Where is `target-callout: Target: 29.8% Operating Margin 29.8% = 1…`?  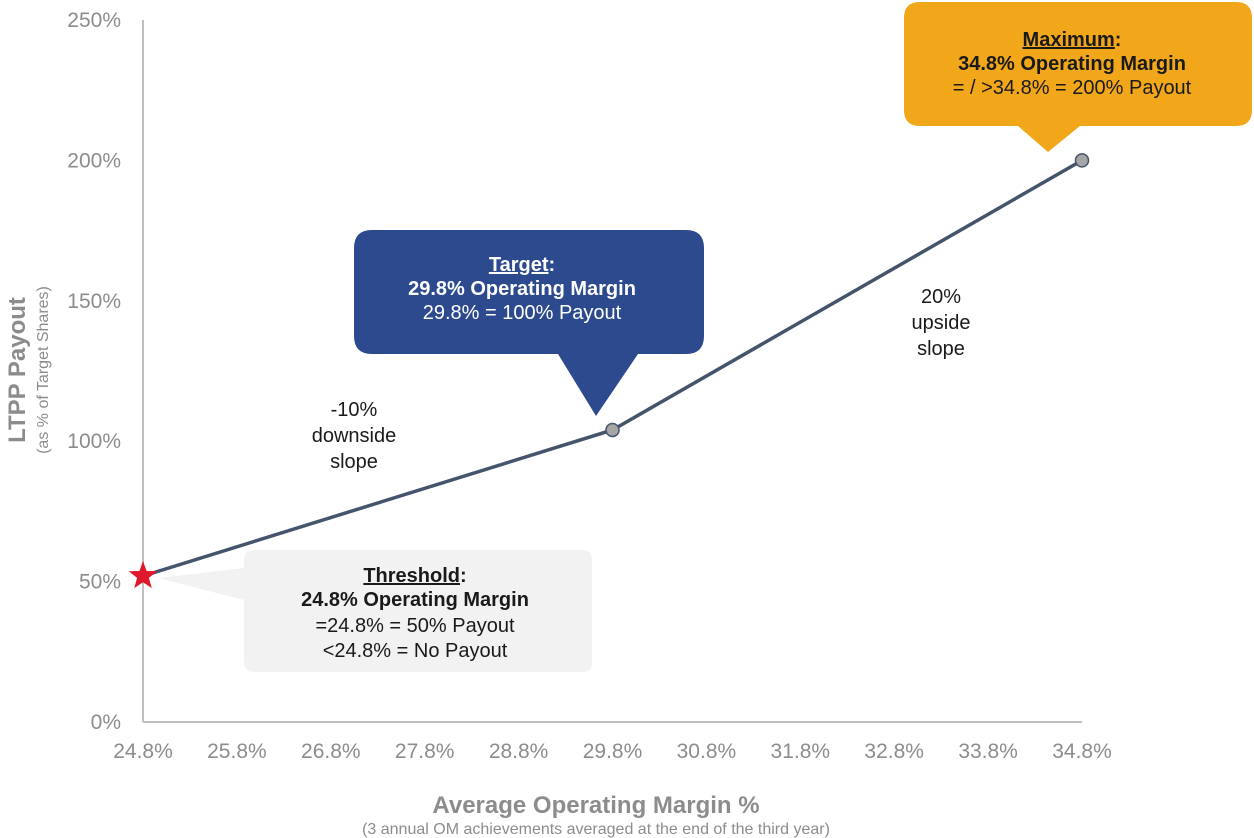 target-callout: Target: 29.8% Operating Margin 29.8% = 1… is located at coordinates (529, 323).